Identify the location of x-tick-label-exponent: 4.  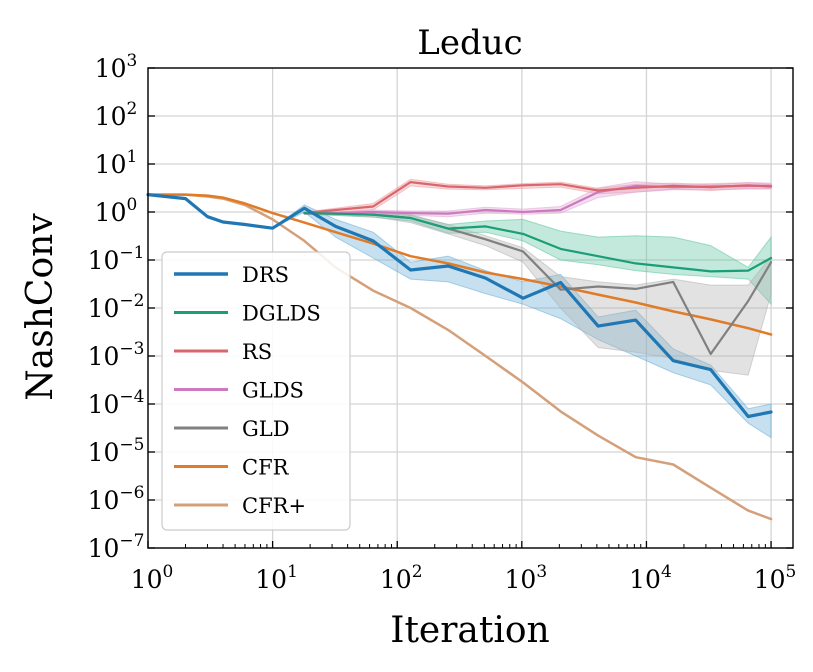
(666, 572).